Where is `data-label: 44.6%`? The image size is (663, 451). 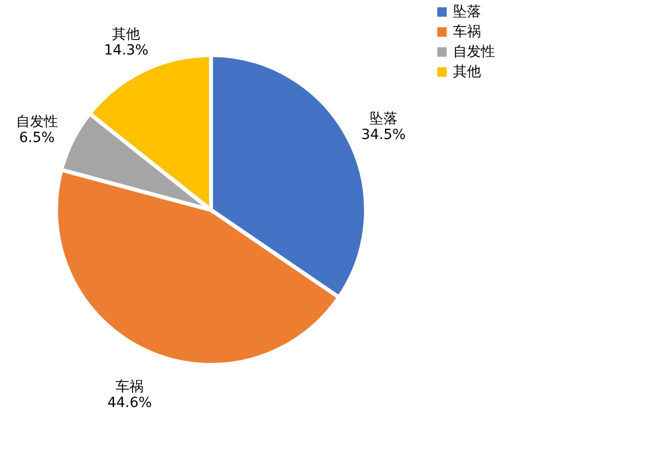 data-label: 44.6% is located at coordinates (129, 403).